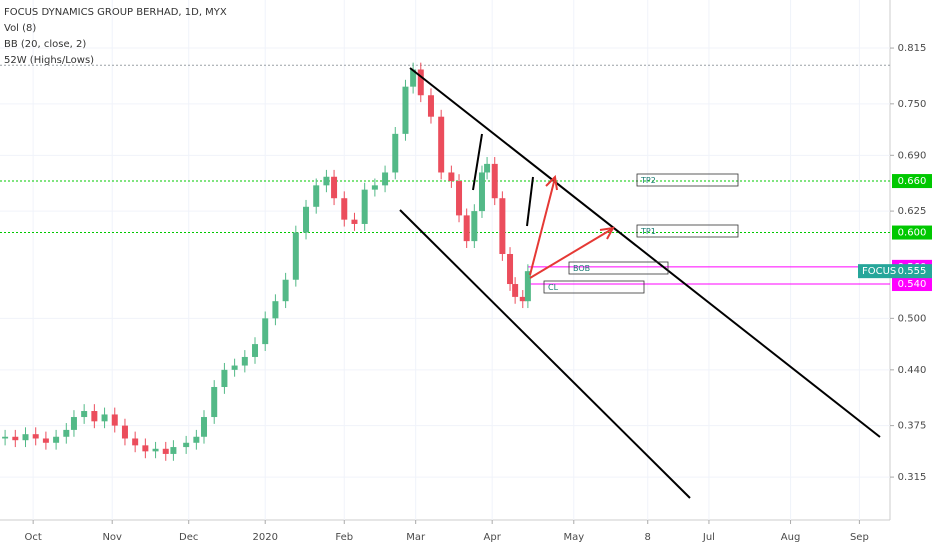 The height and width of the screenshot is (550, 932). What do you see at coordinates (493, 537) in the screenshot?
I see `x-tick-label: Apr` at bounding box center [493, 537].